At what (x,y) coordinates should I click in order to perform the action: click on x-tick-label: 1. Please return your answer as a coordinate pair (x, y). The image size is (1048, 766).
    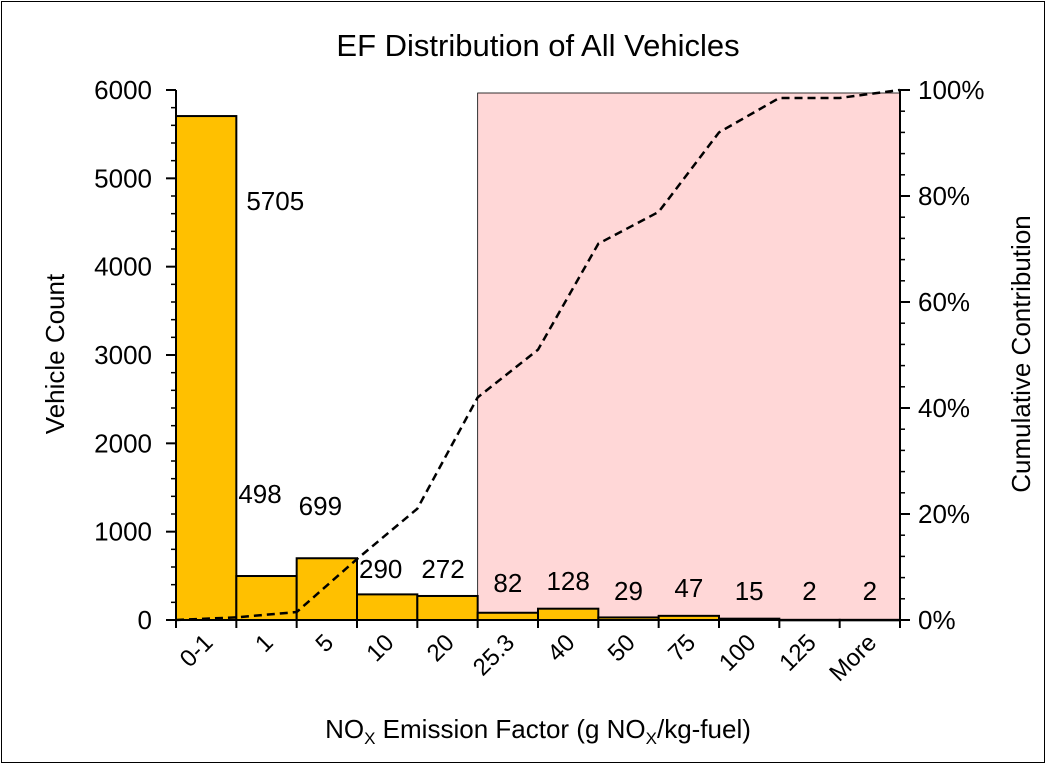
    Looking at the image, I should click on (264, 643).